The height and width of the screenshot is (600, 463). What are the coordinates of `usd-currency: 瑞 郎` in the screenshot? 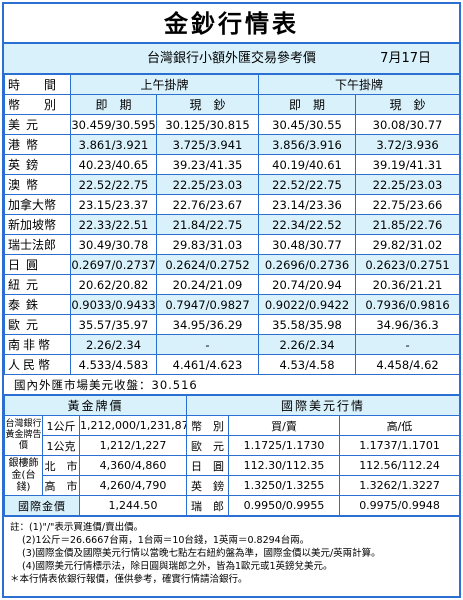 It's located at (208, 505).